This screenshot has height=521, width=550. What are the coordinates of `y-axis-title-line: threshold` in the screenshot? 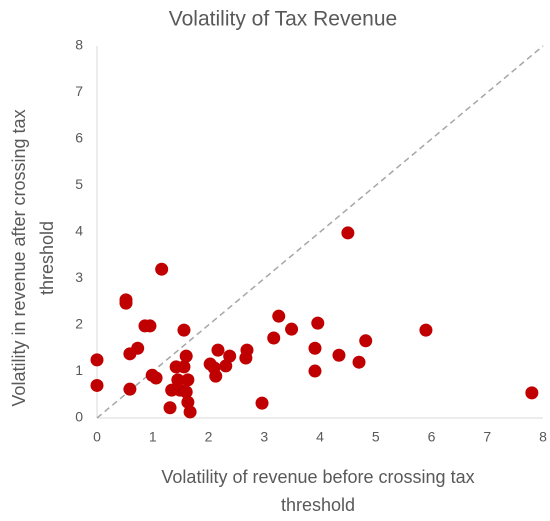 It's located at (47, 258).